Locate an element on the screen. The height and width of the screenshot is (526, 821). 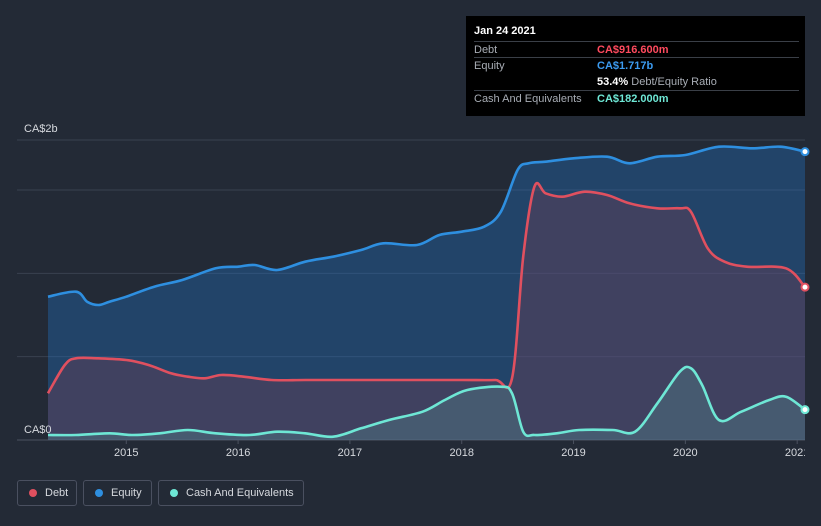
x-tick-label: 2019 is located at coordinates (573, 453).